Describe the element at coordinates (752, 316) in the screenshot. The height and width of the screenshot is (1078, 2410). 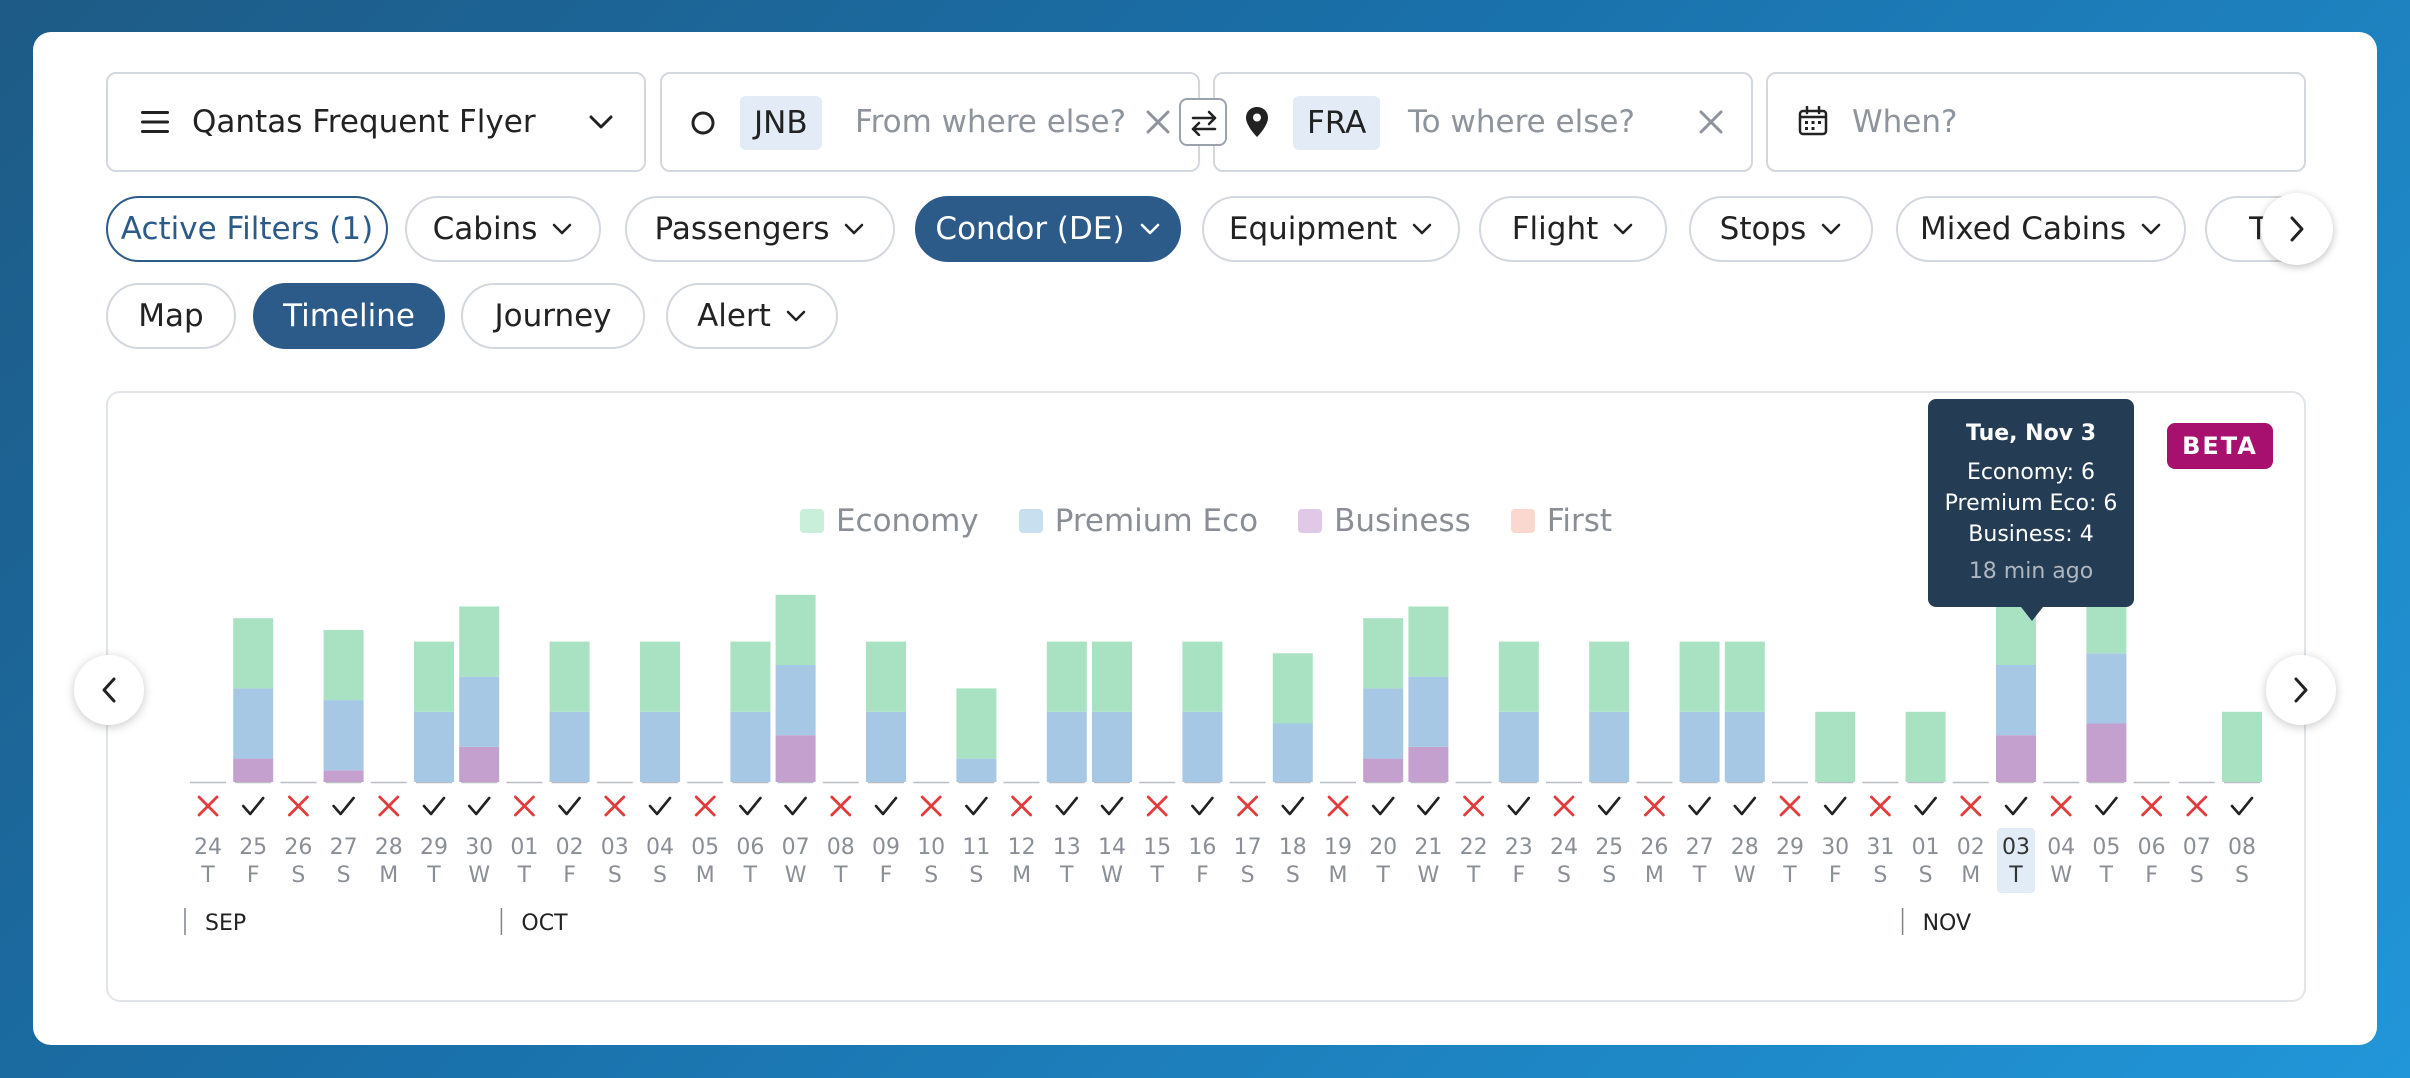
I see `view-tab-alert: Alert` at that location.